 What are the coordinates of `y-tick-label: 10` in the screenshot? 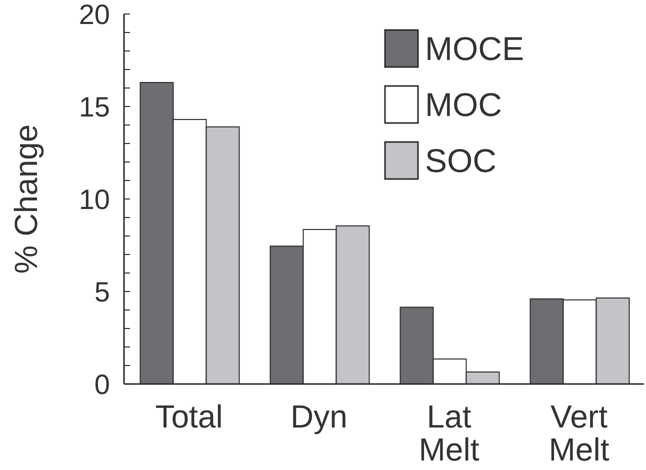 It's located at (94, 200).